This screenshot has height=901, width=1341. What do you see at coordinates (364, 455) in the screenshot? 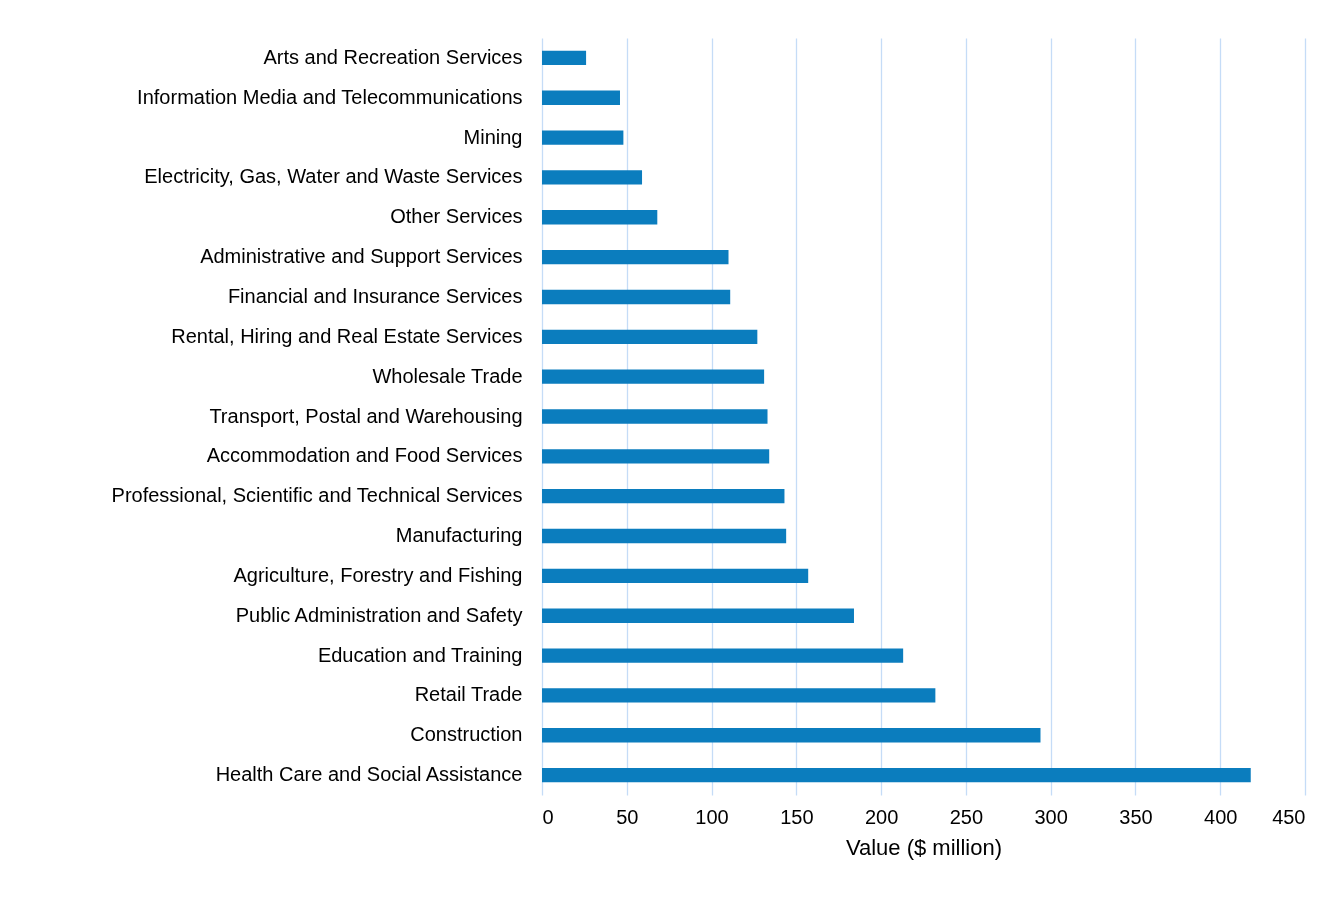
I see `y-tick-label: Accommodation and Food Services` at bounding box center [364, 455].